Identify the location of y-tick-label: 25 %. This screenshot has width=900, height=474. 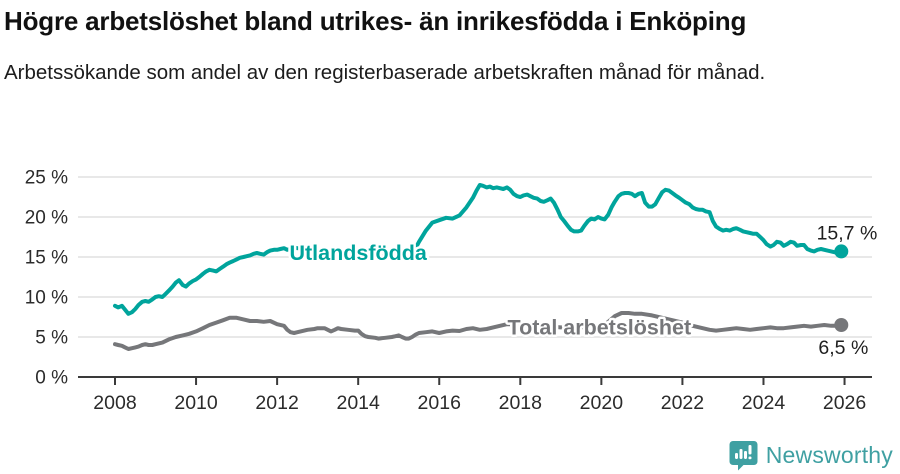
(46, 178).